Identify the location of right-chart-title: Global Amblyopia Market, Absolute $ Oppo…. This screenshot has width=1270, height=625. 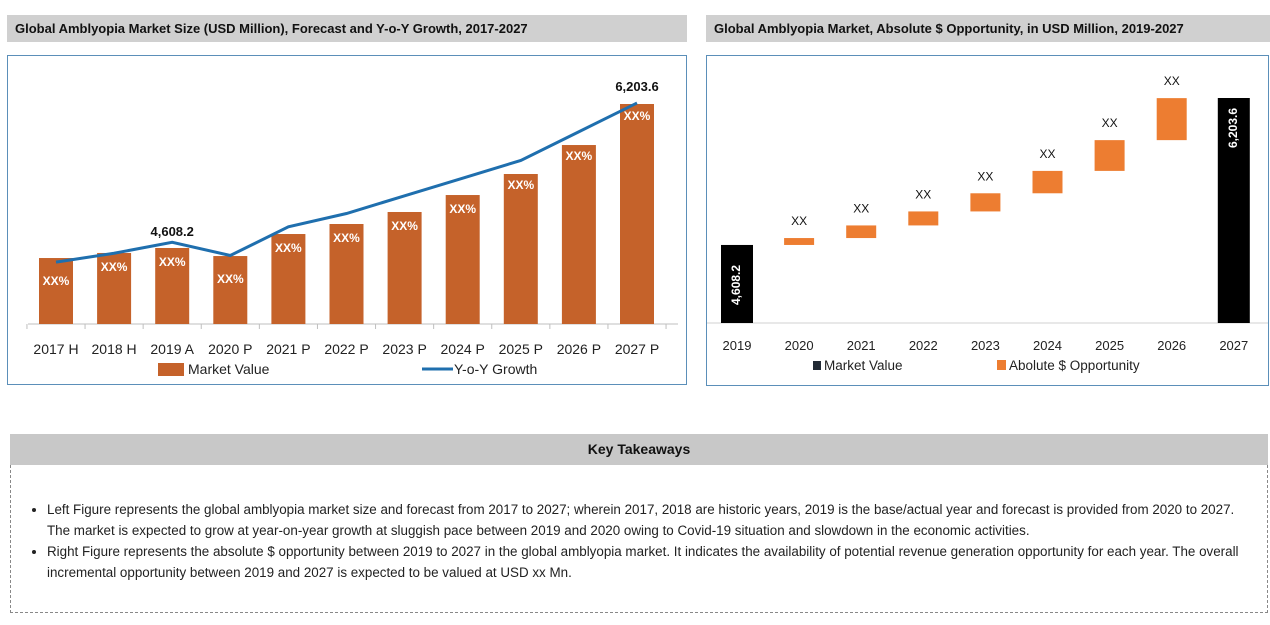
(988, 28).